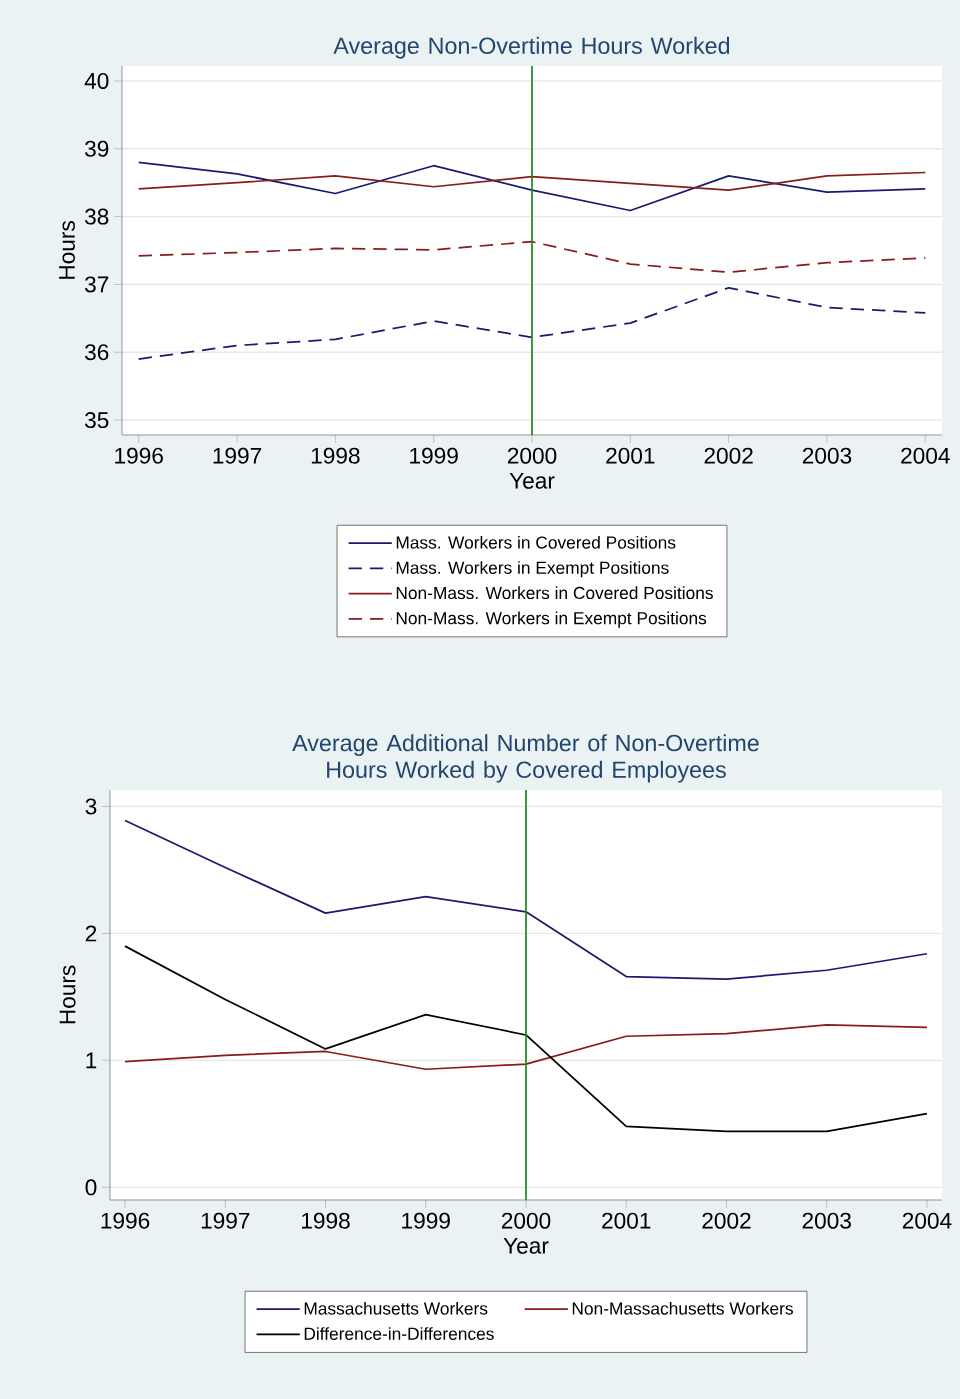 The height and width of the screenshot is (1399, 960). What do you see at coordinates (396, 1308) in the screenshot?
I see `legend-label: Massachusetts Workers` at bounding box center [396, 1308].